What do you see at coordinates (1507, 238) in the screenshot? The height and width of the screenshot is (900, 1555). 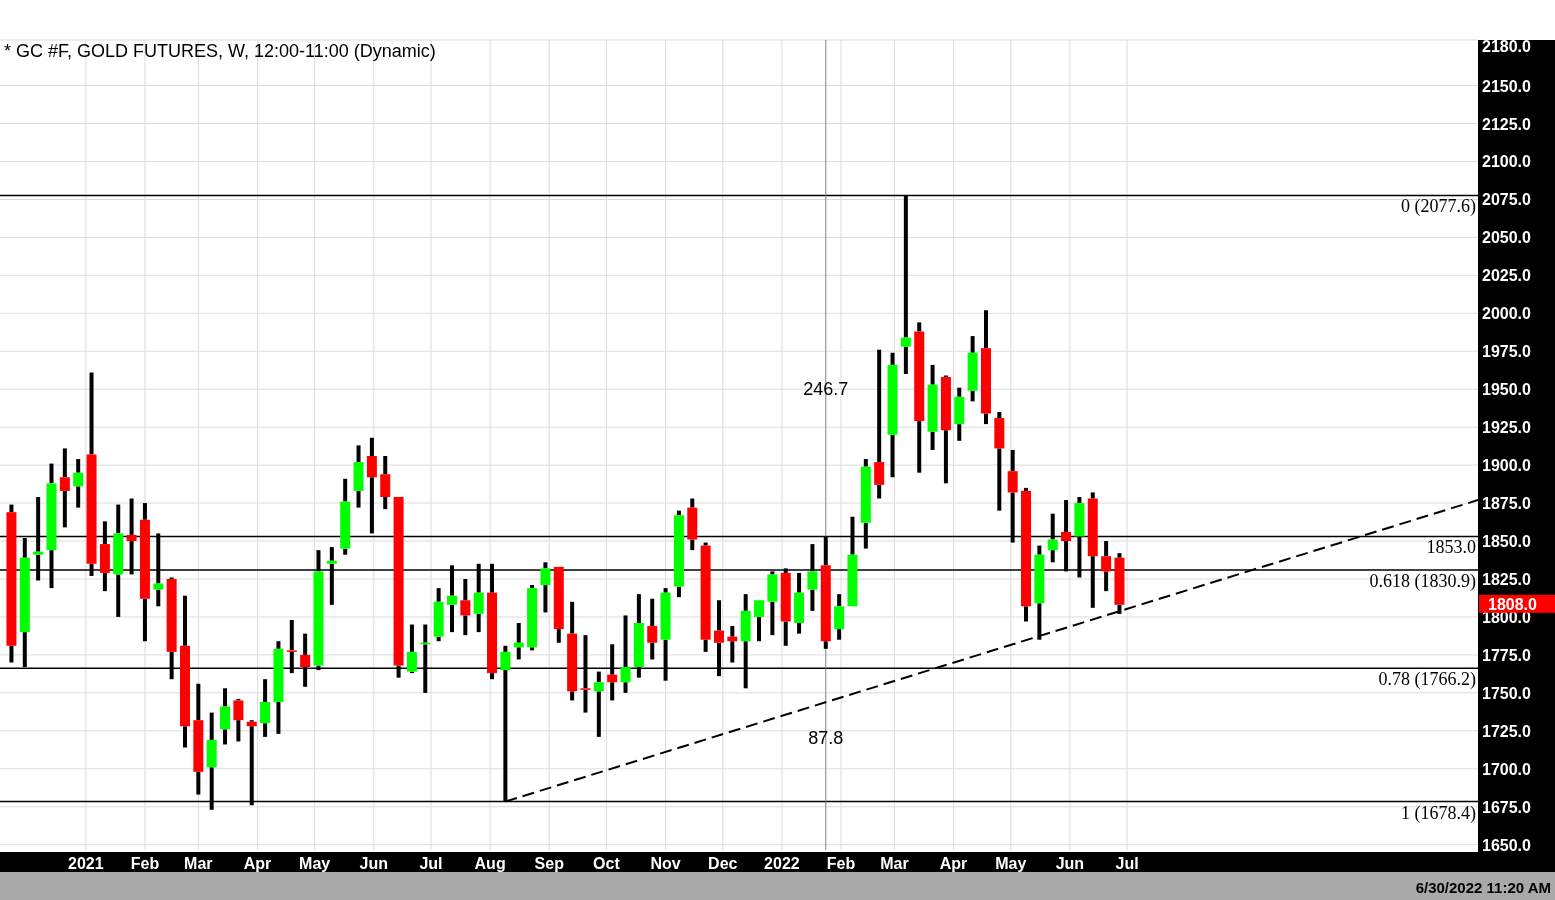 I see `y-tick-label: 2050.0` at bounding box center [1507, 238].